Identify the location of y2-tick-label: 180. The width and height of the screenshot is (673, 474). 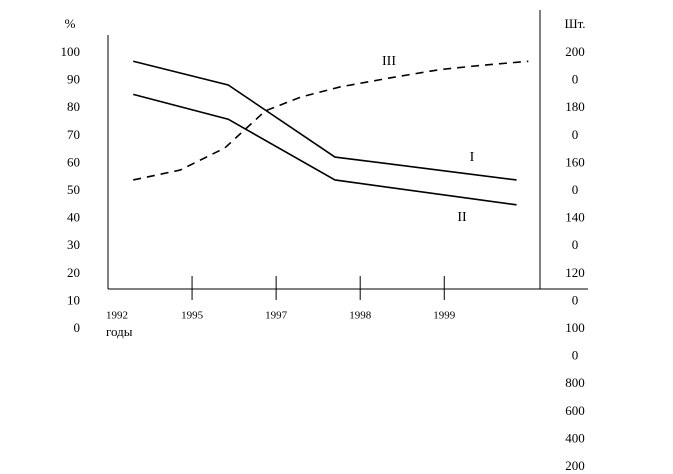
(575, 106).